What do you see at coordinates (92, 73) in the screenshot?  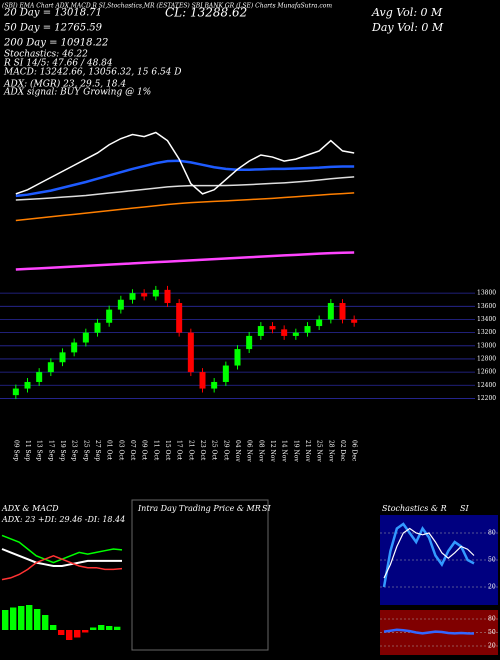 I see `header-text: MACD: 13242.66, 13056.32, 15 6.54 D` at bounding box center [92, 73].